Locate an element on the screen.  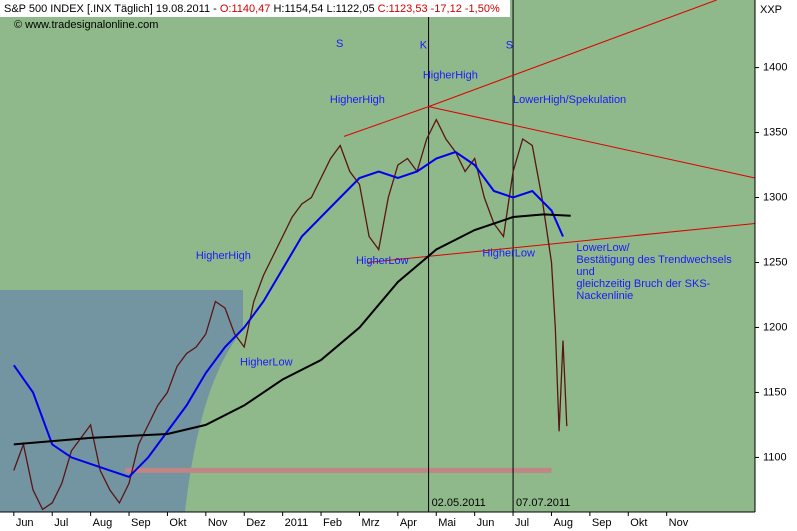
annotation: gleichzeitig Bruch der SKS- is located at coordinates (643, 284).